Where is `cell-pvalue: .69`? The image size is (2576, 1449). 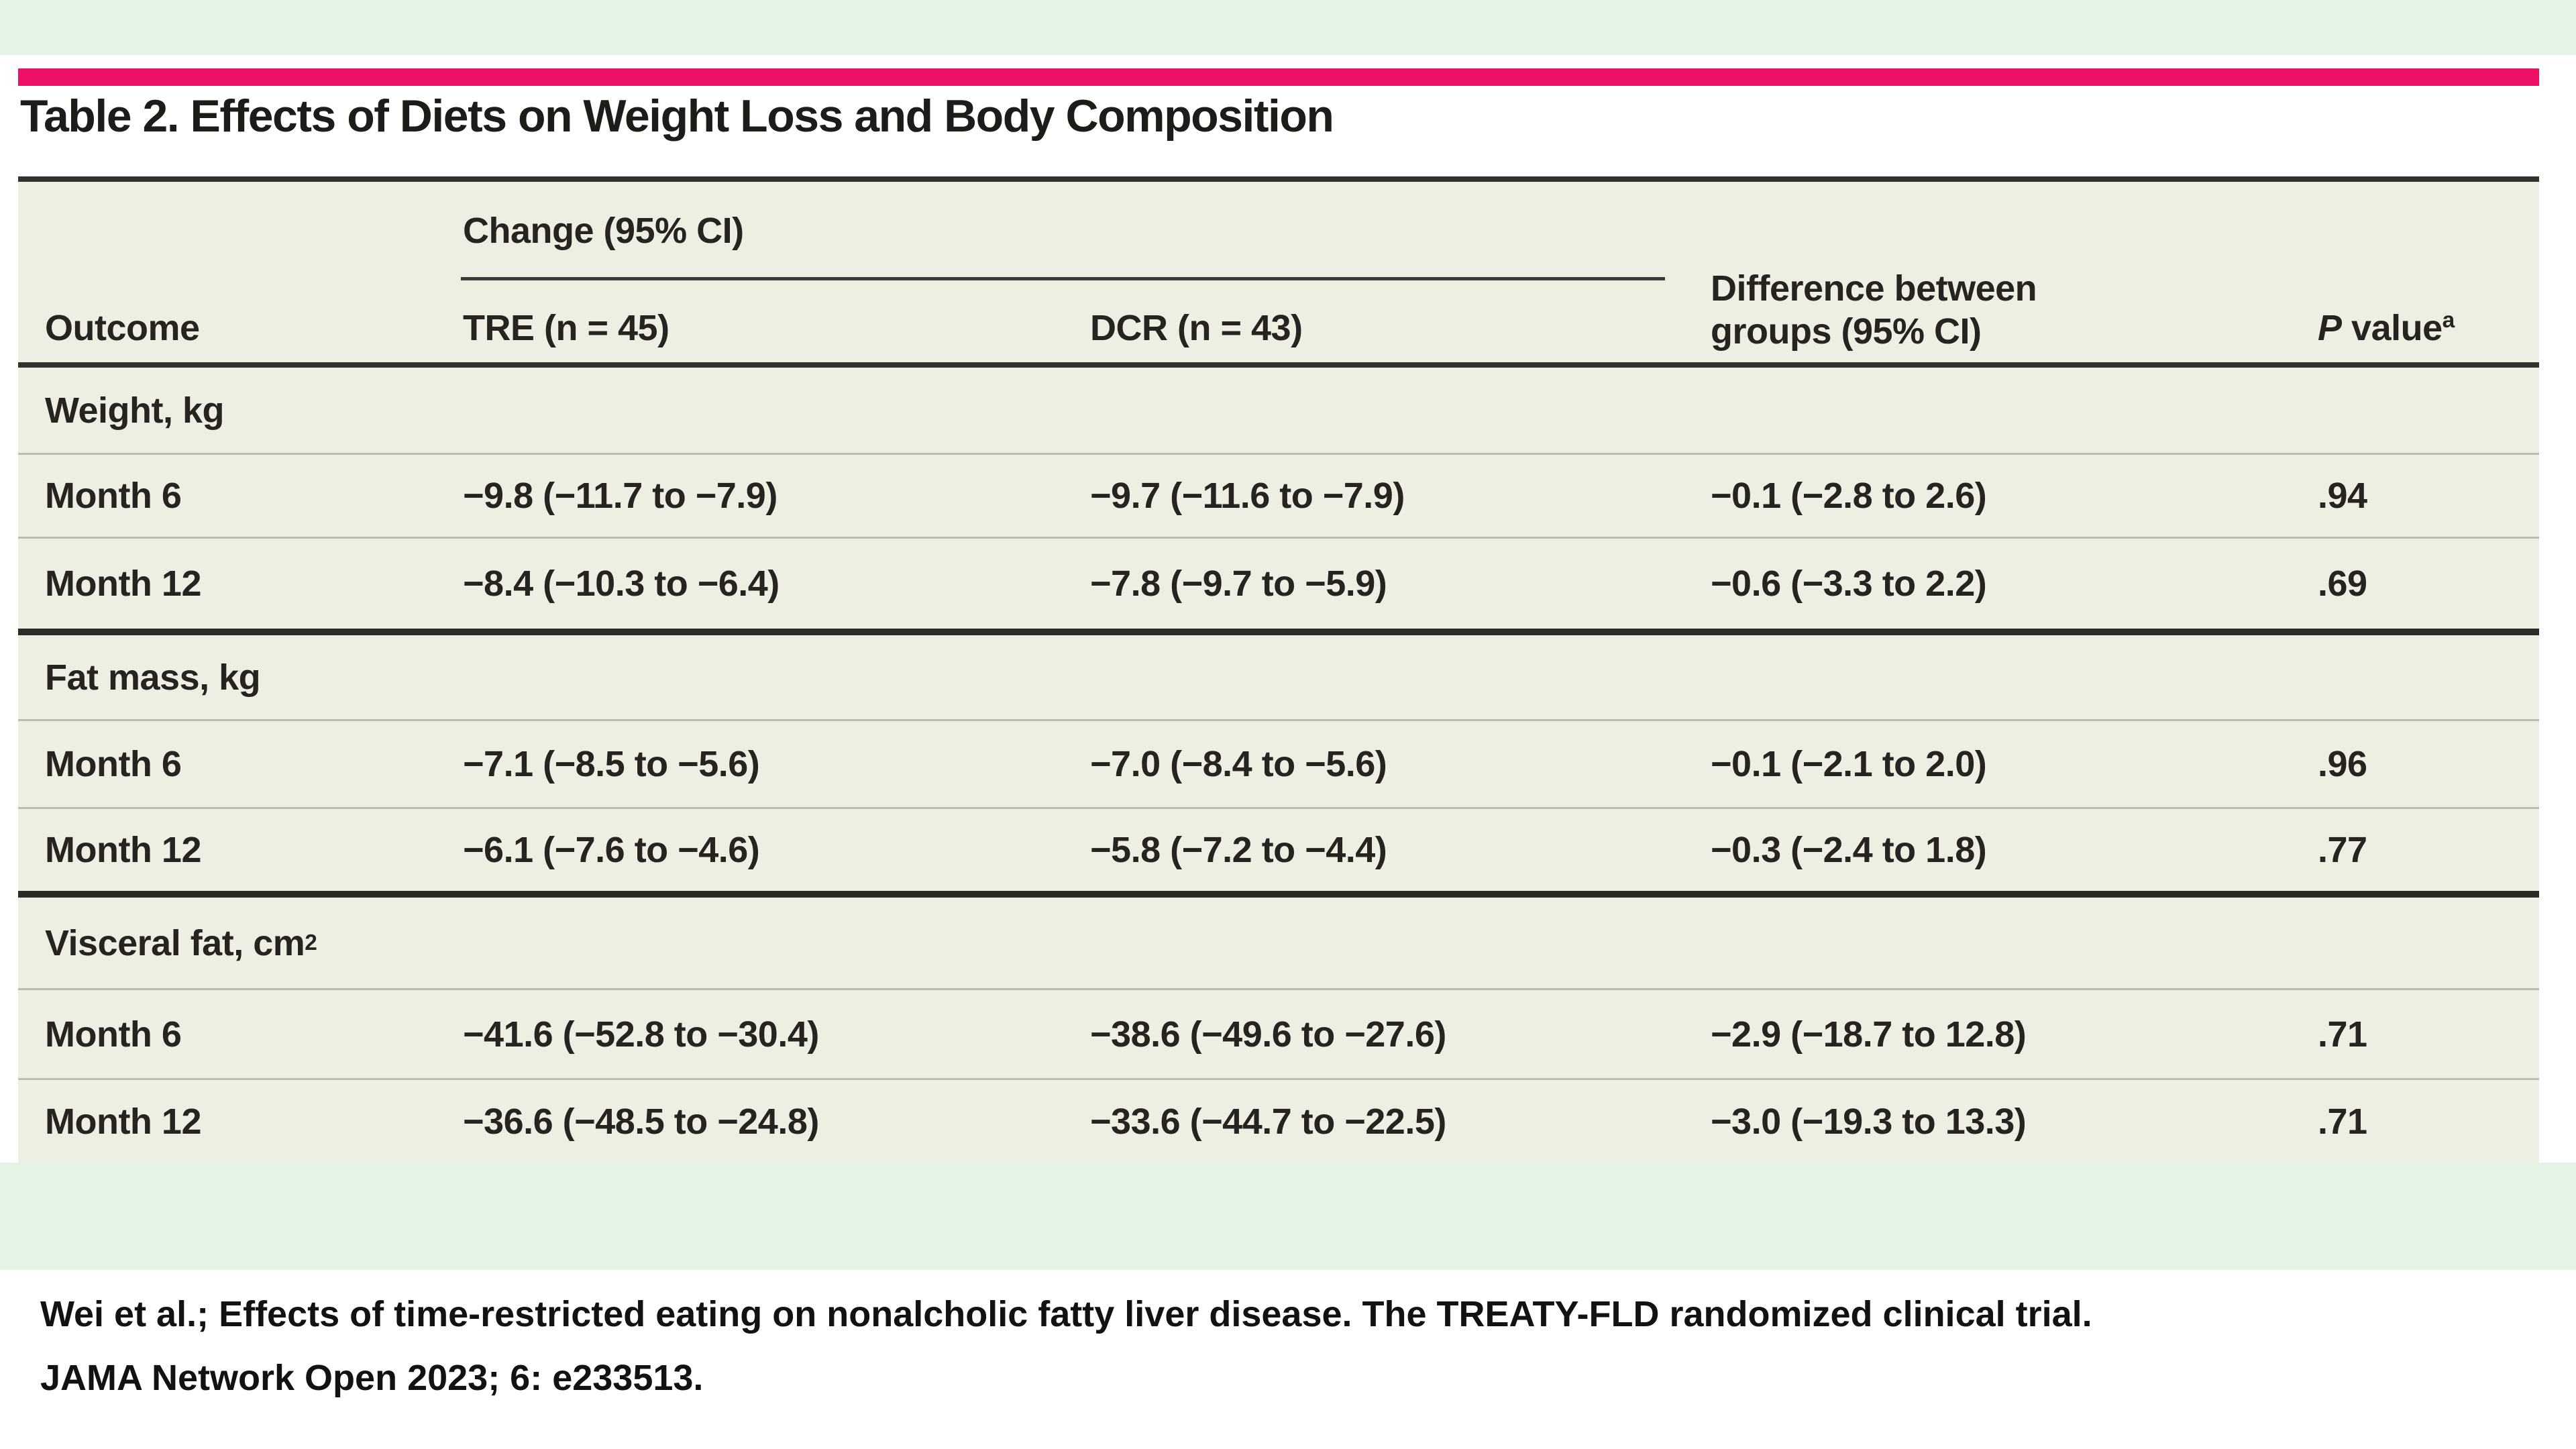 cell-pvalue: .69 is located at coordinates (2342, 584).